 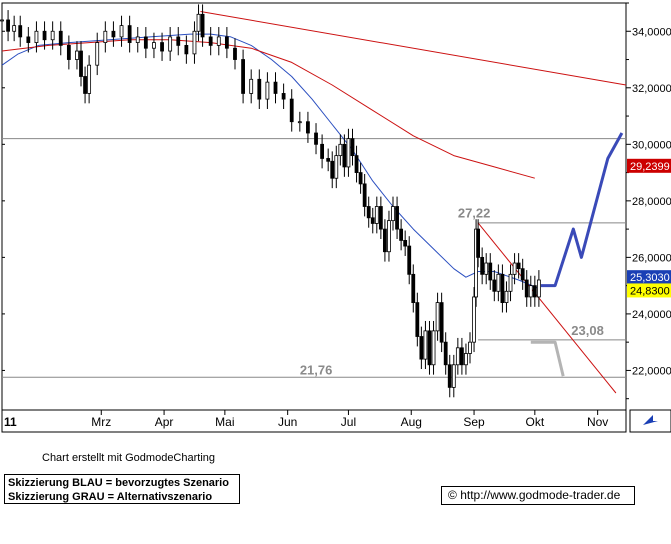 I want to click on level-label: 23,08, so click(x=587, y=330).